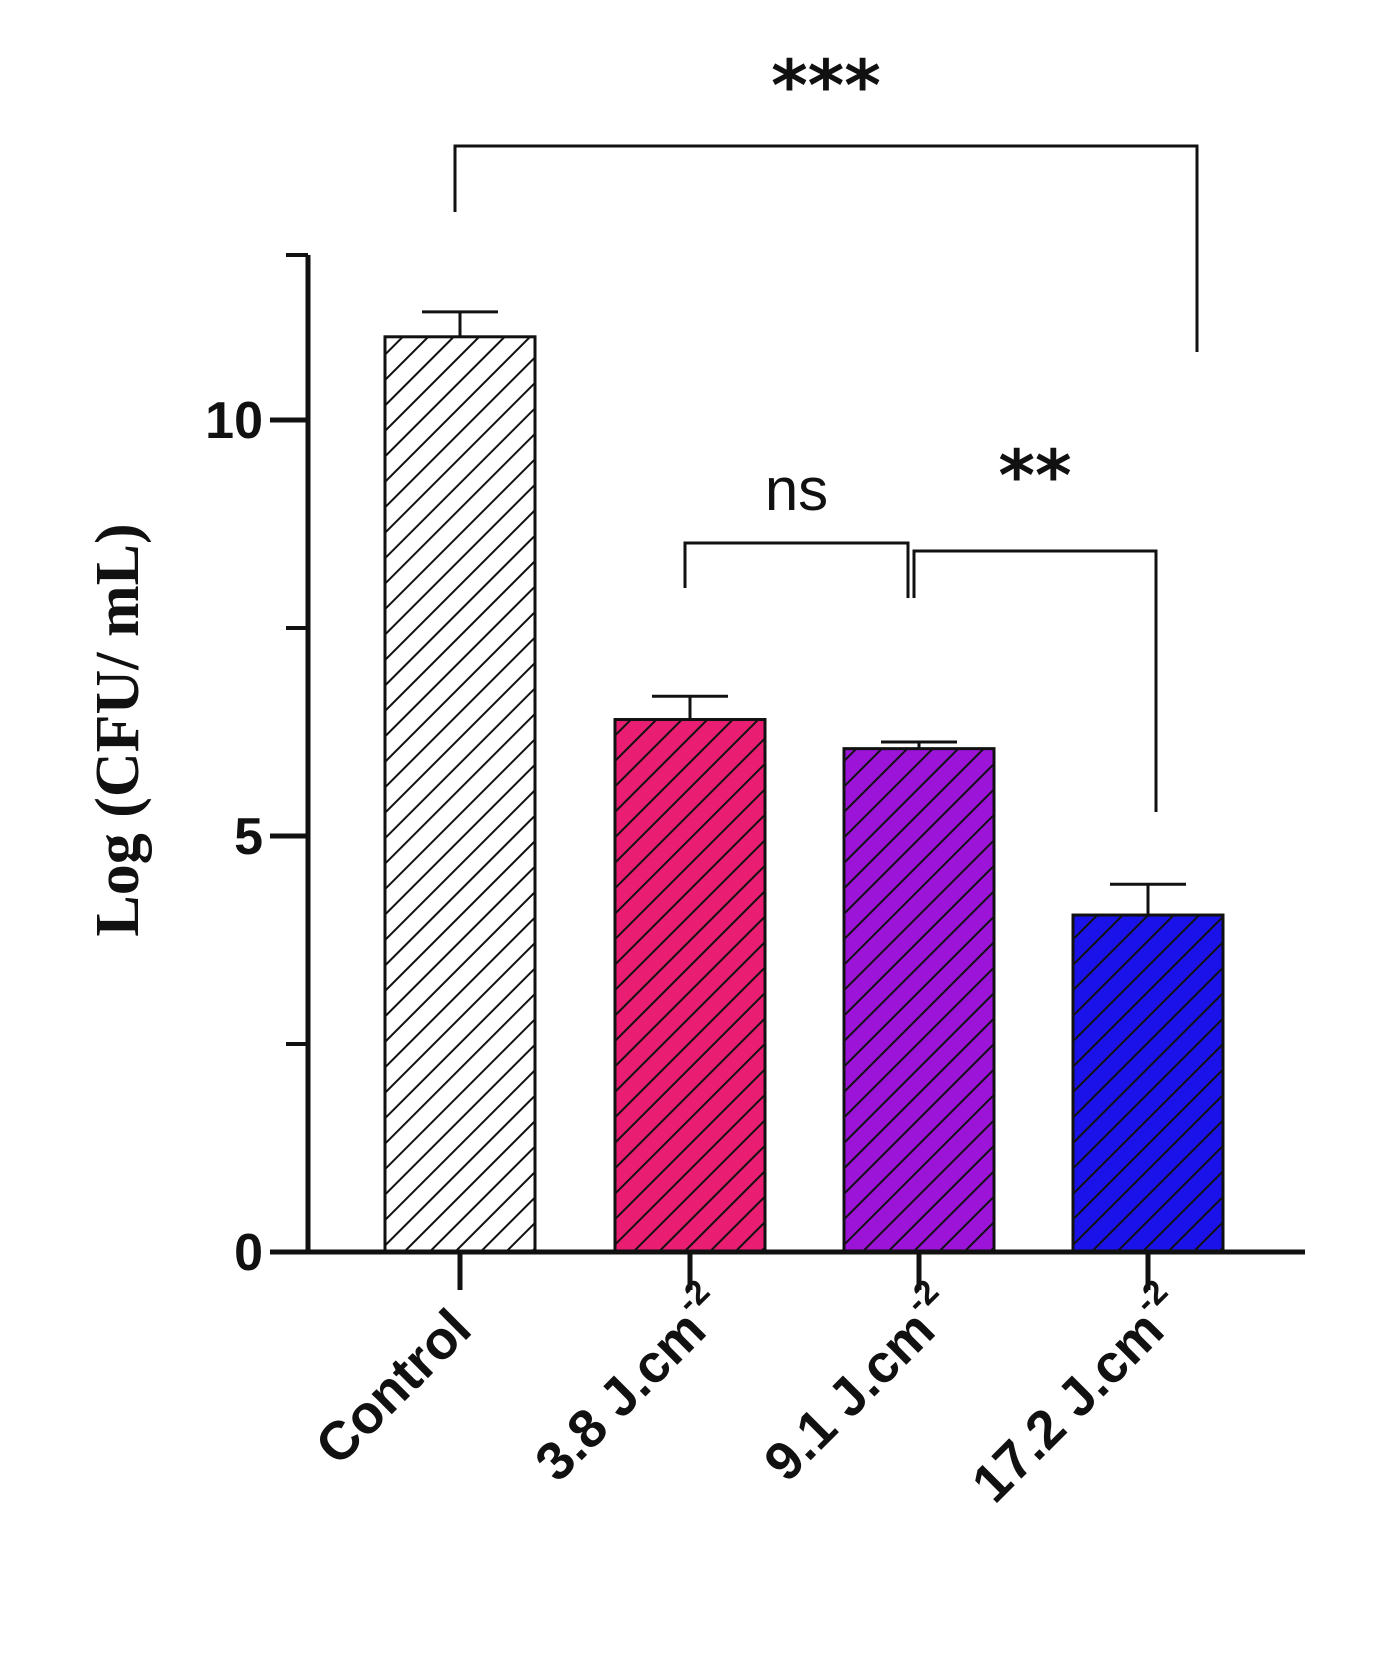  Describe the element at coordinates (796, 489) in the screenshot. I see `significance-label: ns` at that location.